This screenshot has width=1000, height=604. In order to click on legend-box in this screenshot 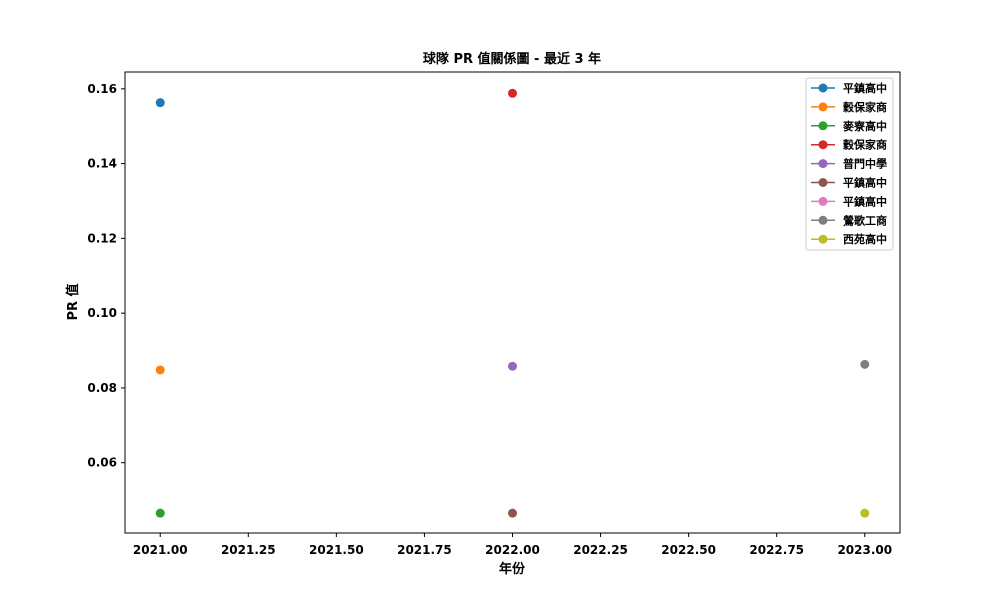, I will do `click(849, 164)`.